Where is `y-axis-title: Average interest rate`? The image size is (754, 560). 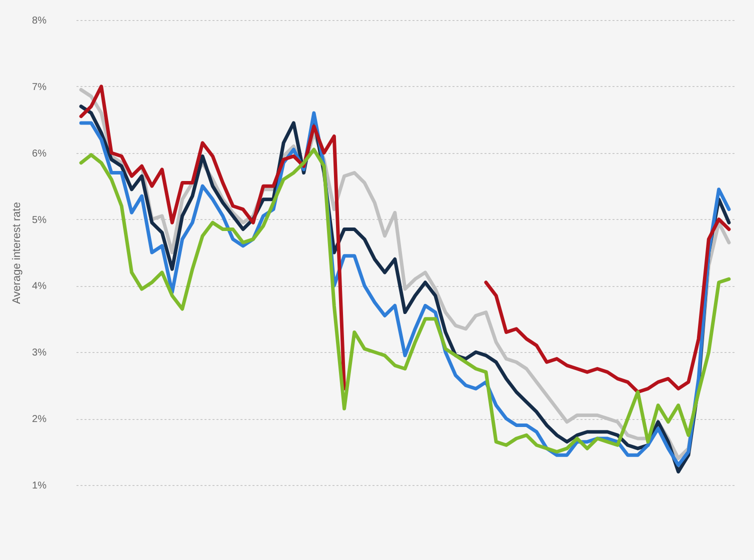
y-axis-title: Average interest rate is located at coordinates (17, 253).